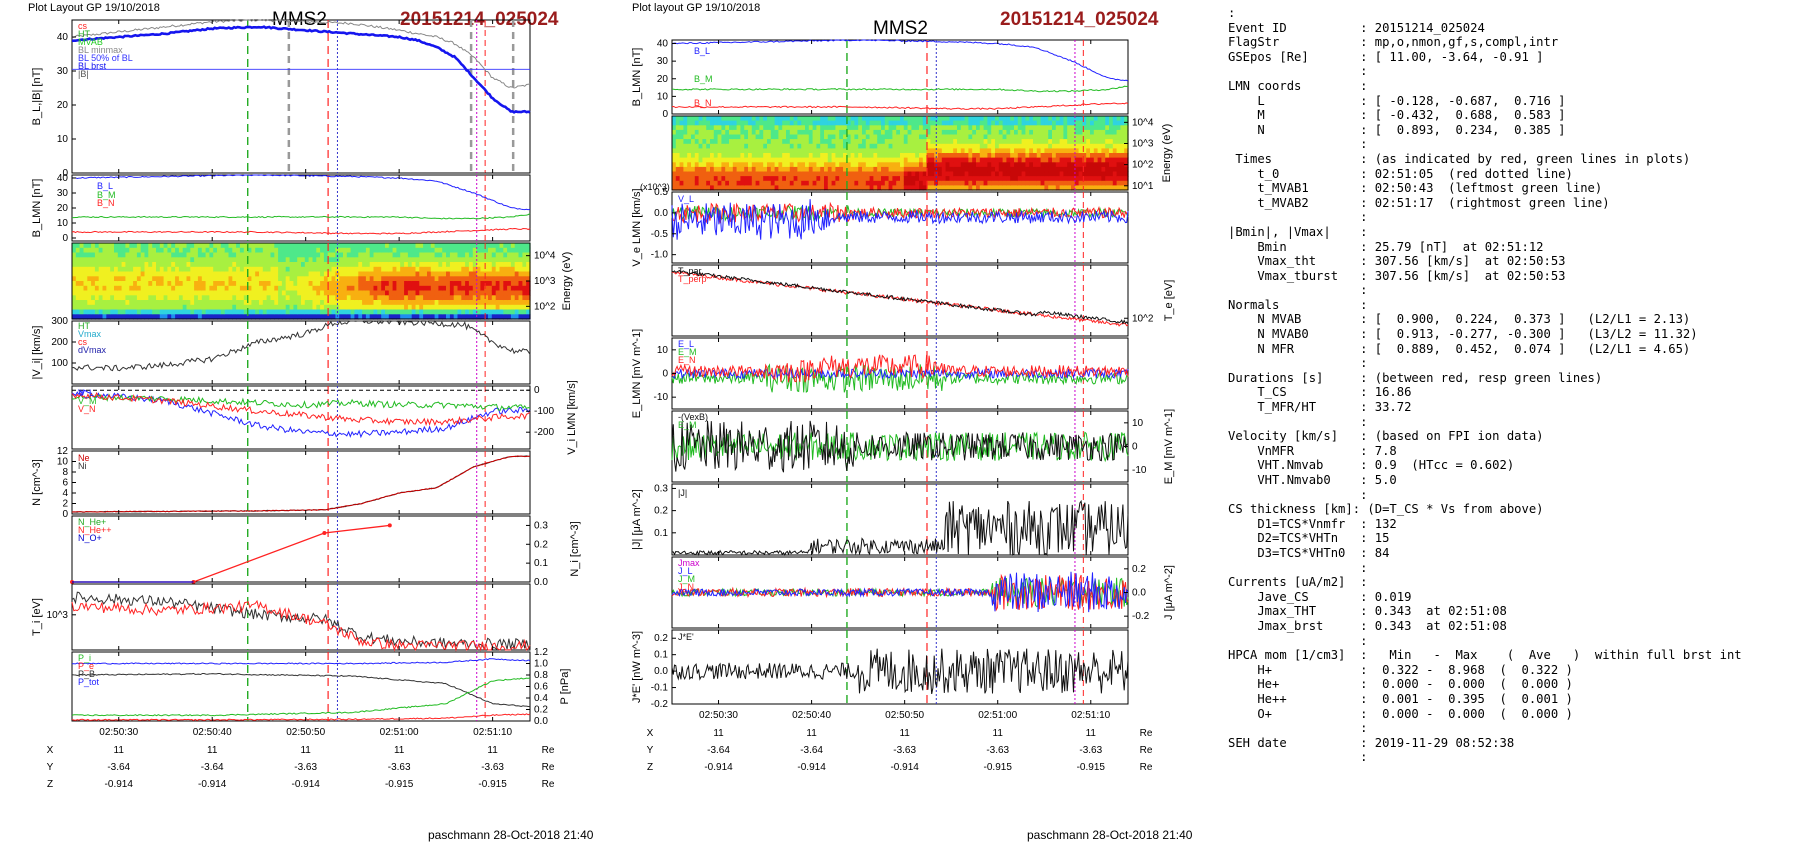 The width and height of the screenshot is (1804, 842). I want to click on legend-entry: B_N, so click(106, 203).